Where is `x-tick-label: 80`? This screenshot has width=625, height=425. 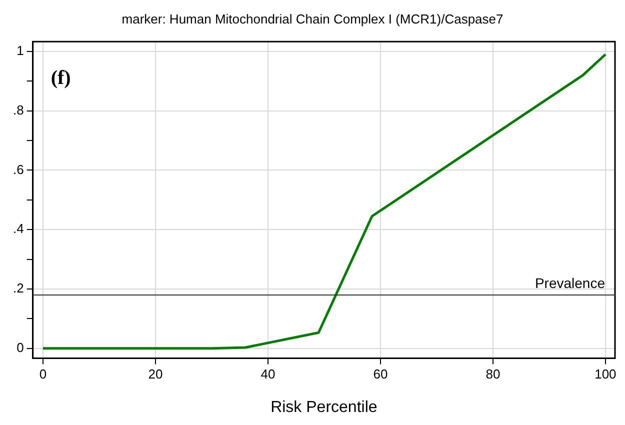 x-tick-label: 80 is located at coordinates (493, 374).